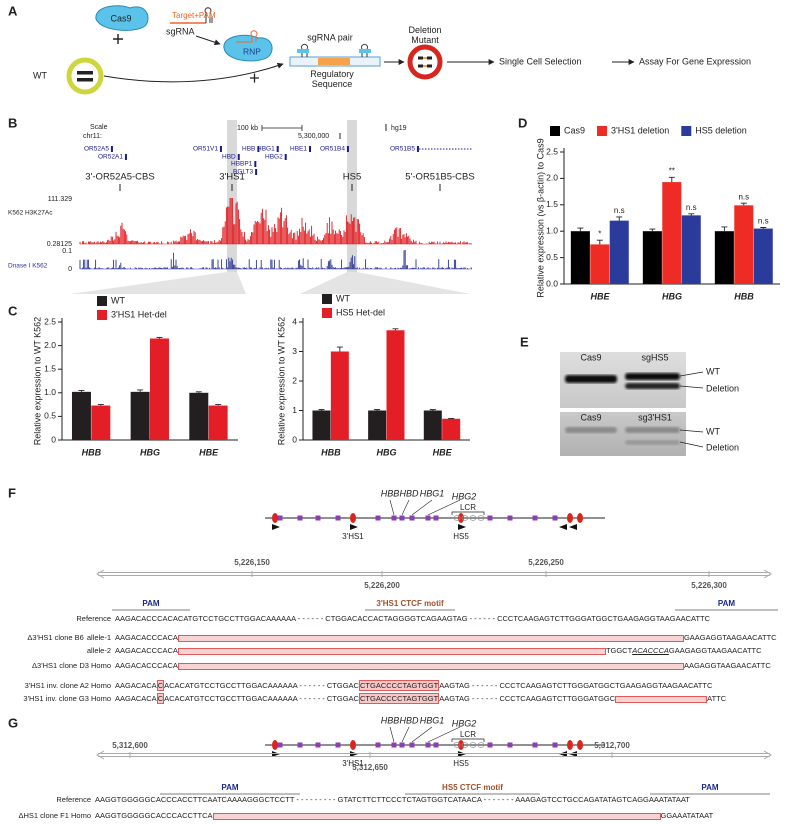 The image size is (789, 824). Describe the element at coordinates (432, 493) in the screenshot. I see `gene-label: HBG1` at that location.